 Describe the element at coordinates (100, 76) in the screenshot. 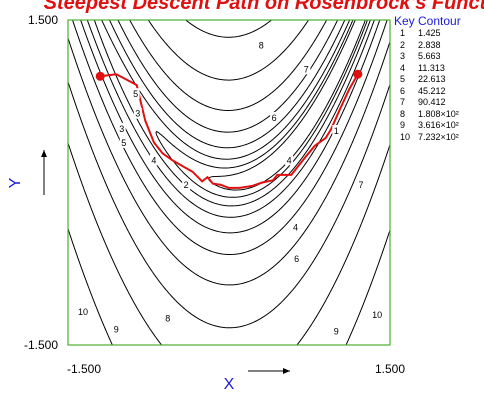

I see `descent-path-end-marker` at that location.